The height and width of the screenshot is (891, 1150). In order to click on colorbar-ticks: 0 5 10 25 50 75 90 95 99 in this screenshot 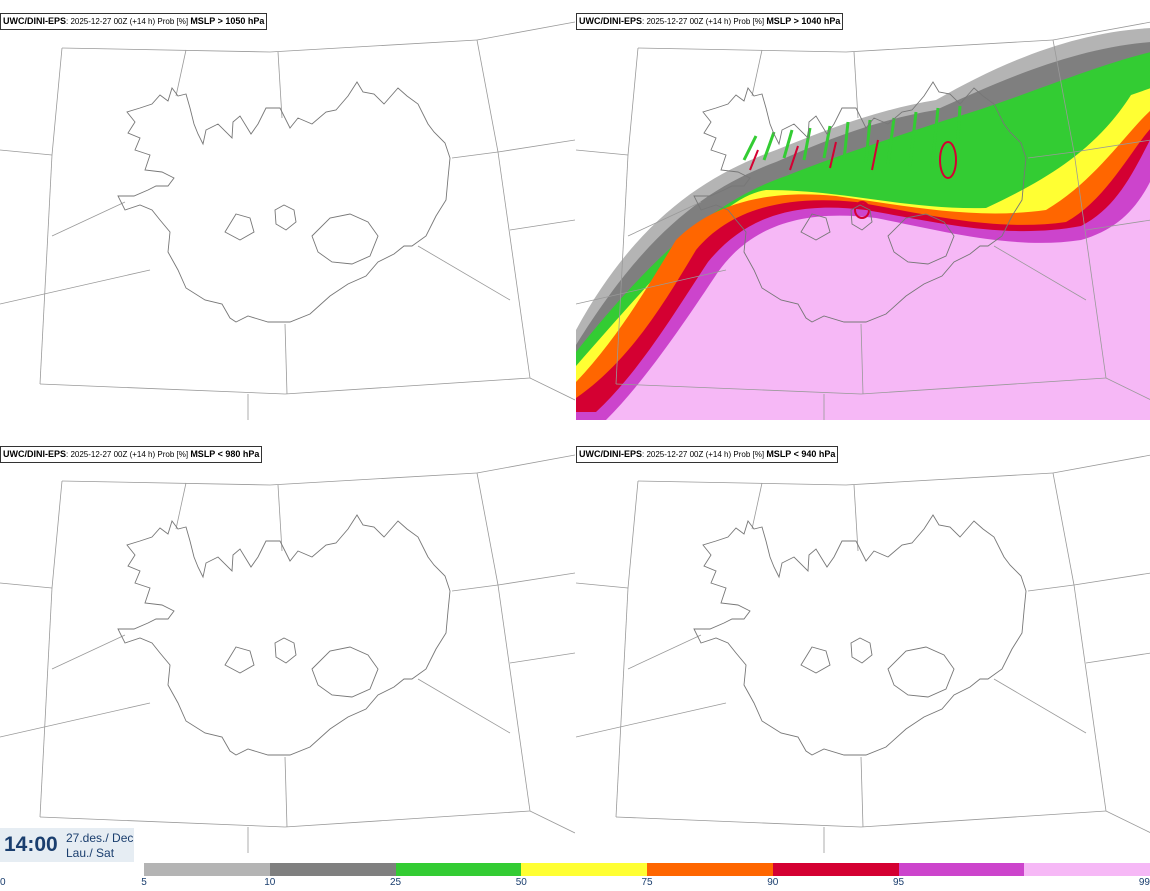, I will do `click(575, 883)`.